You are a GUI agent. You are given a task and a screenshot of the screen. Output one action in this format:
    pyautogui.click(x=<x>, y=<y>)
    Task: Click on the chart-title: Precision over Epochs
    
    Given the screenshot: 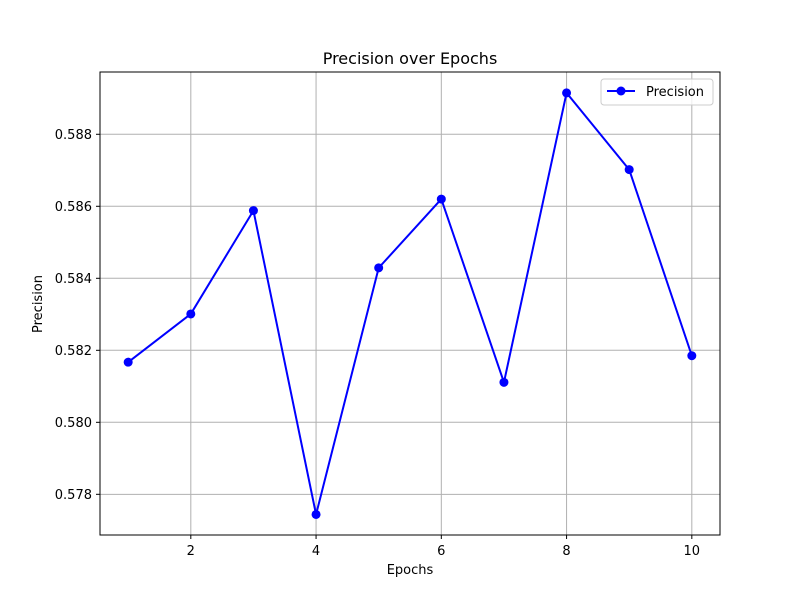 What is the action you would take?
    pyautogui.click(x=410, y=58)
    